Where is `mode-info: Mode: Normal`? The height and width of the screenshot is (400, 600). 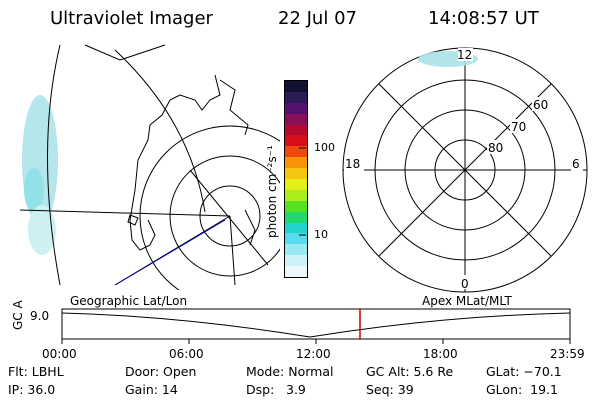 mode-info: Mode: Normal is located at coordinates (290, 371).